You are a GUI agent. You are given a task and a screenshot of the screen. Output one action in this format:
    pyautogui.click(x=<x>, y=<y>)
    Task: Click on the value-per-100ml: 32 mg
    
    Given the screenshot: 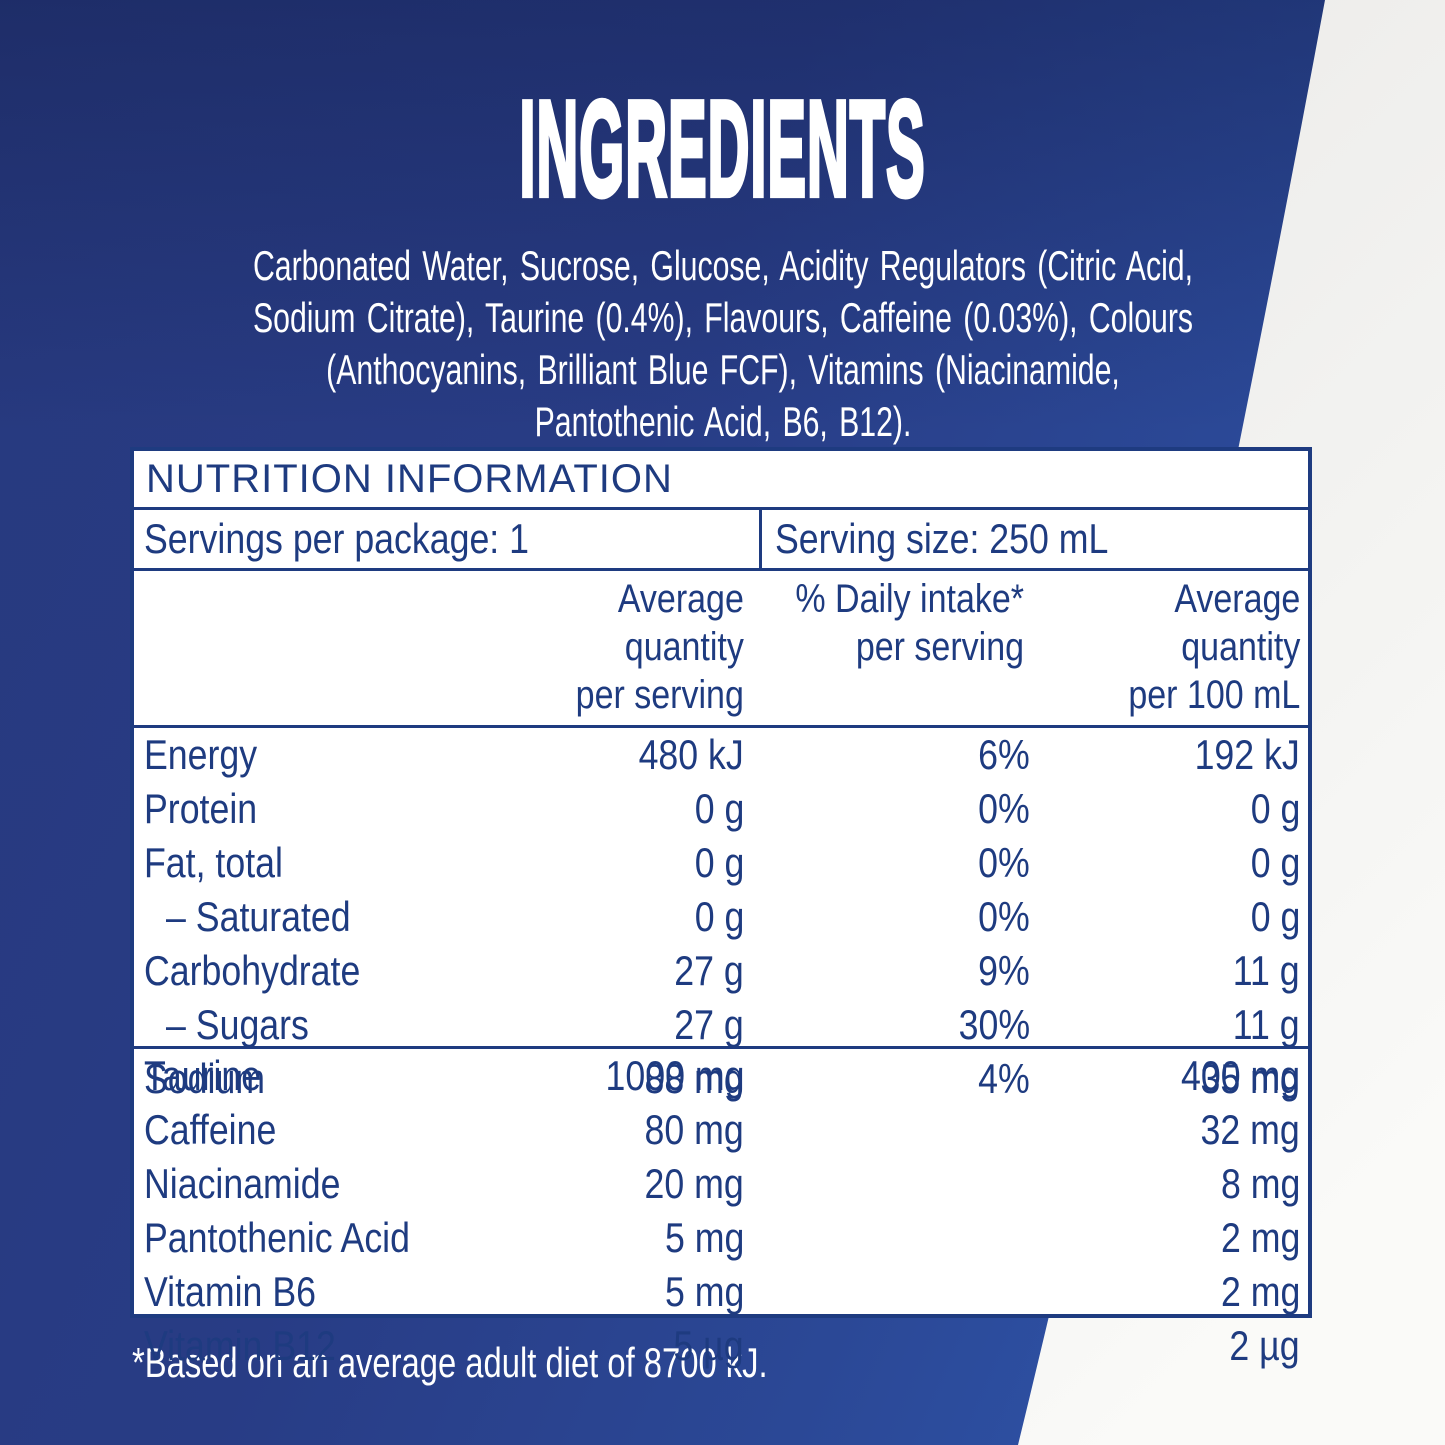 What is the action you would take?
    pyautogui.click(x=1250, y=1129)
    